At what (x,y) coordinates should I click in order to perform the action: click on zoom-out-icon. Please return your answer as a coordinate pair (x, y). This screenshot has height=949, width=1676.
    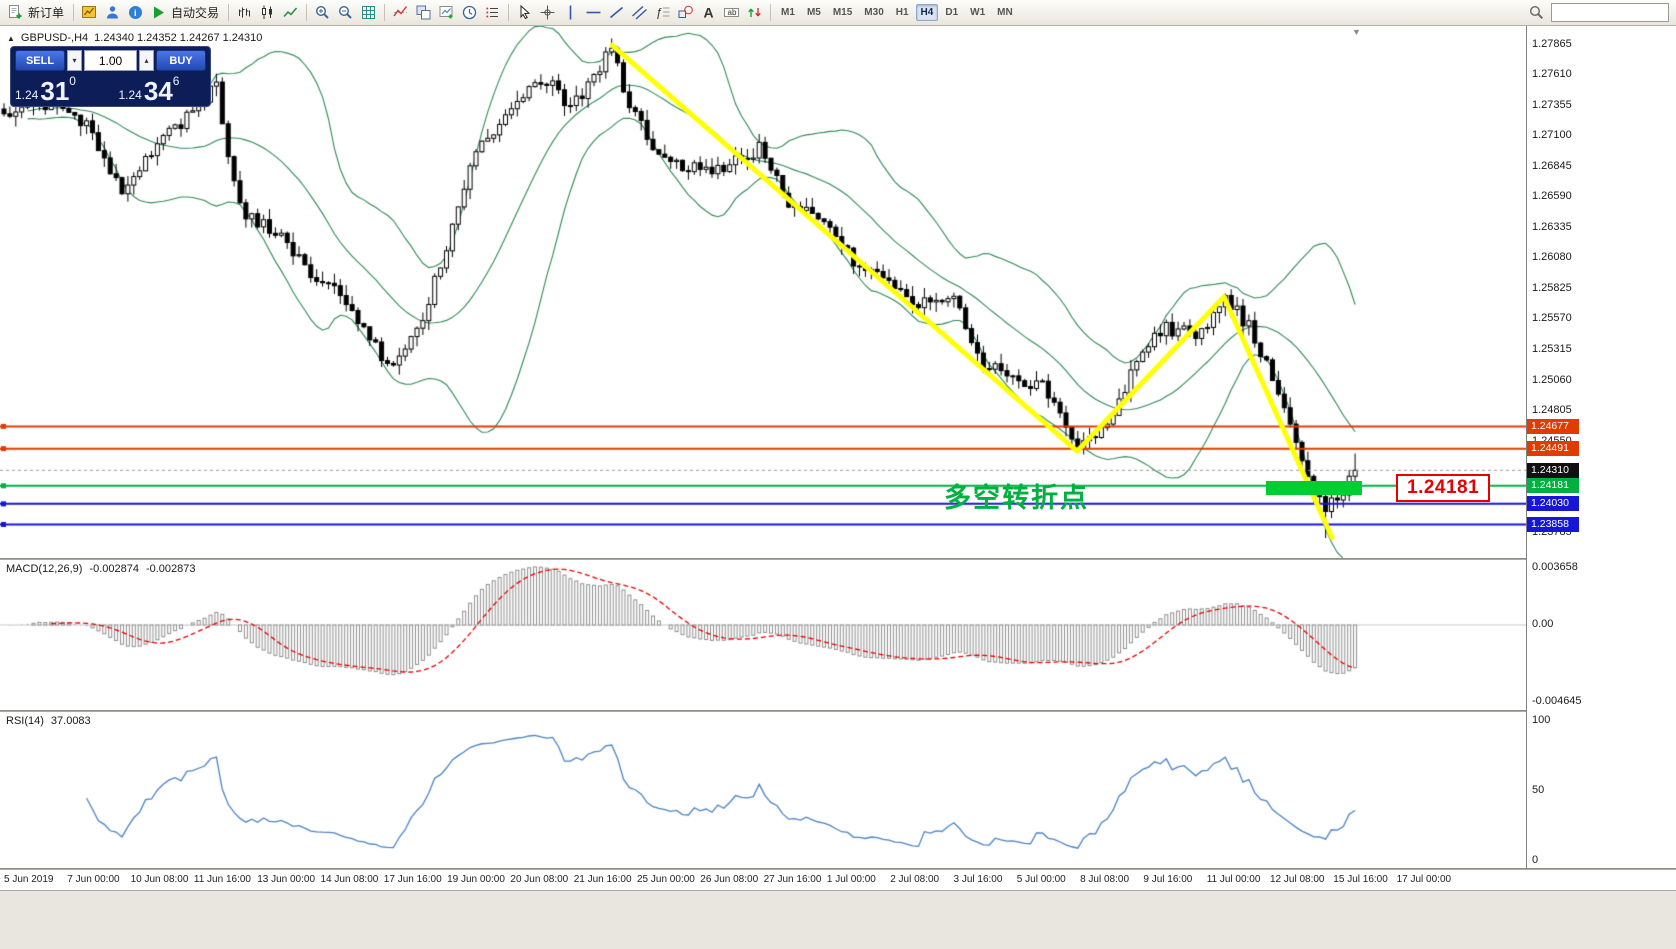
    Looking at the image, I should click on (345, 12).